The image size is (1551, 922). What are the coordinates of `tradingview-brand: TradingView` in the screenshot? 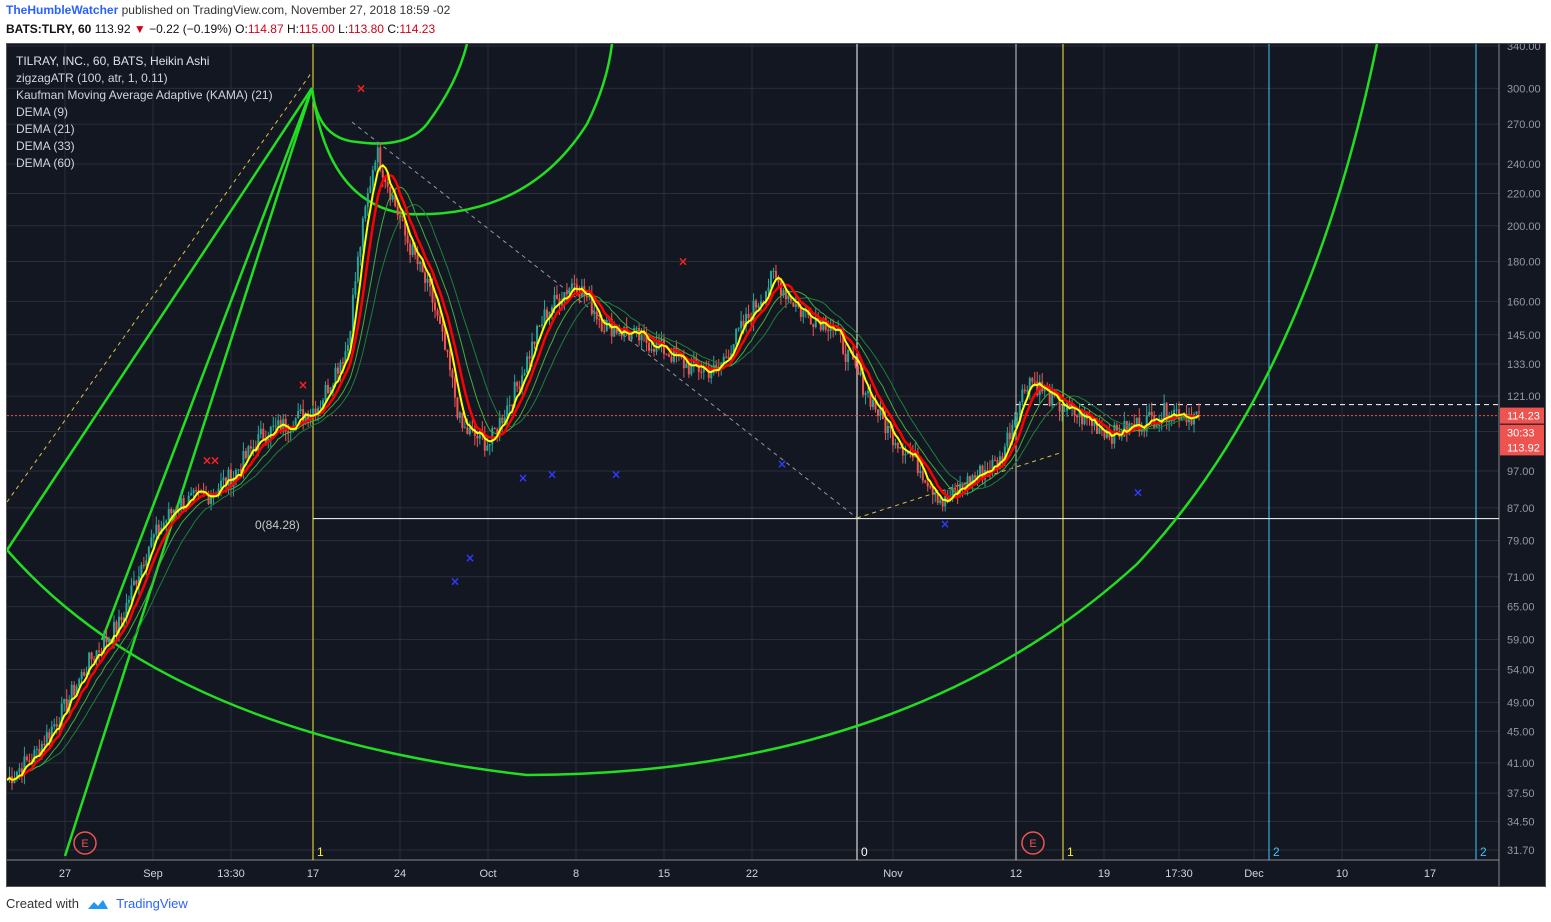 It's located at (152, 903).